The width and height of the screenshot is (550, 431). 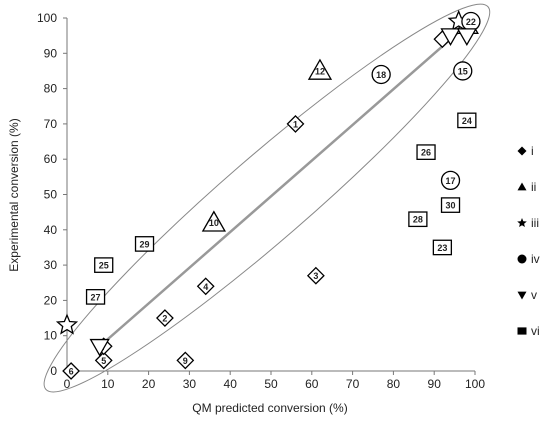 I want to click on point-label: 2, so click(x=164, y=319).